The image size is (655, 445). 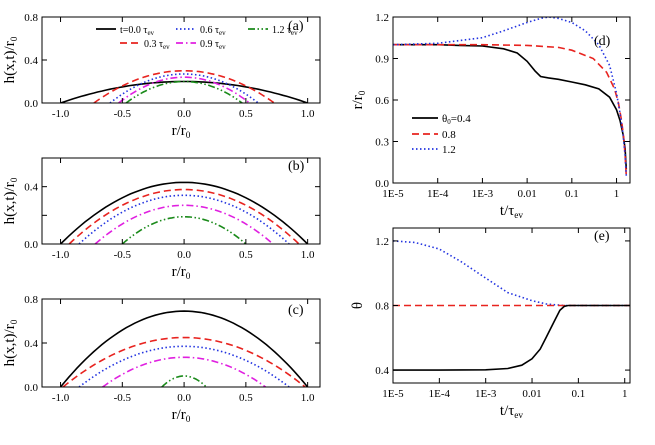 I want to click on y-tick-label: 0.9, so click(x=382, y=60).